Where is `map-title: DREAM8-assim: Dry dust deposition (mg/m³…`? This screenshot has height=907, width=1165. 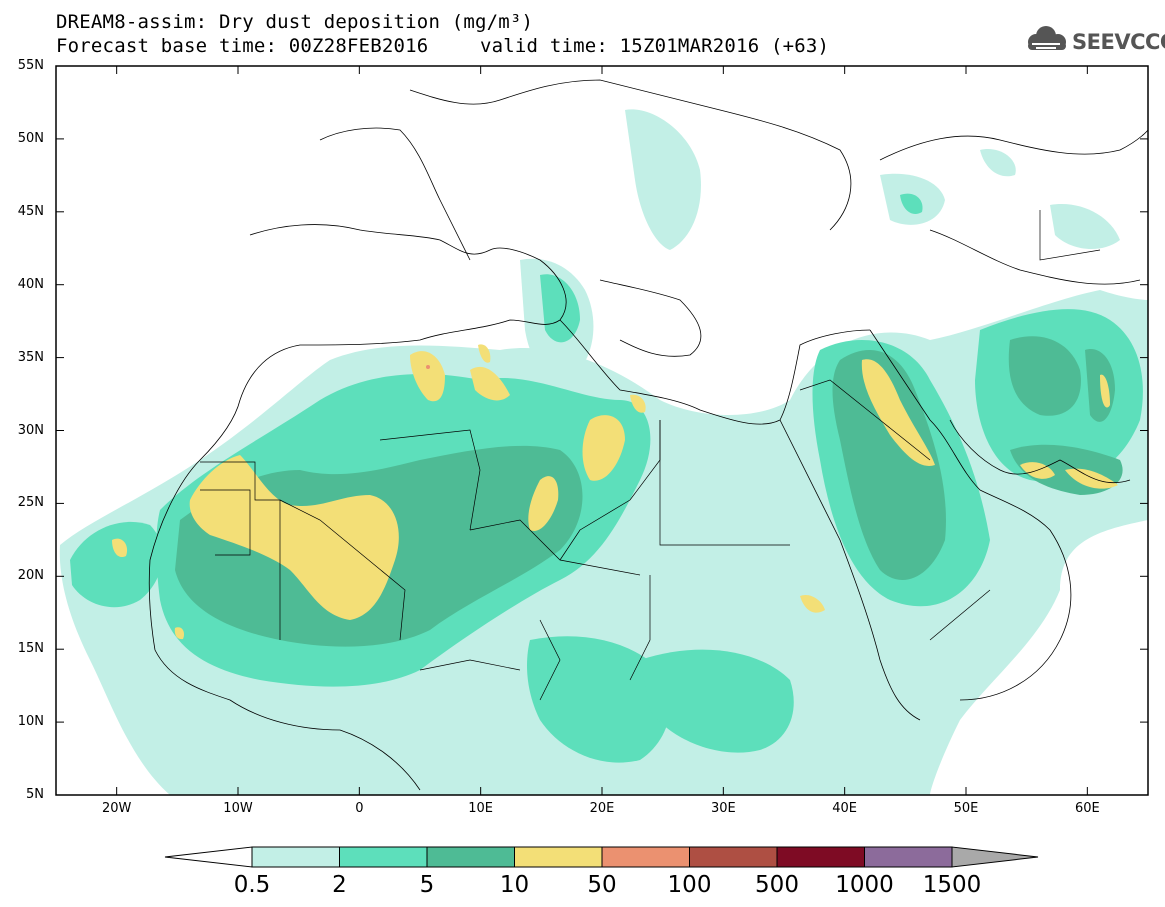 map-title: DREAM8-assim: Dry dust deposition (mg/m³… is located at coordinates (295, 22).